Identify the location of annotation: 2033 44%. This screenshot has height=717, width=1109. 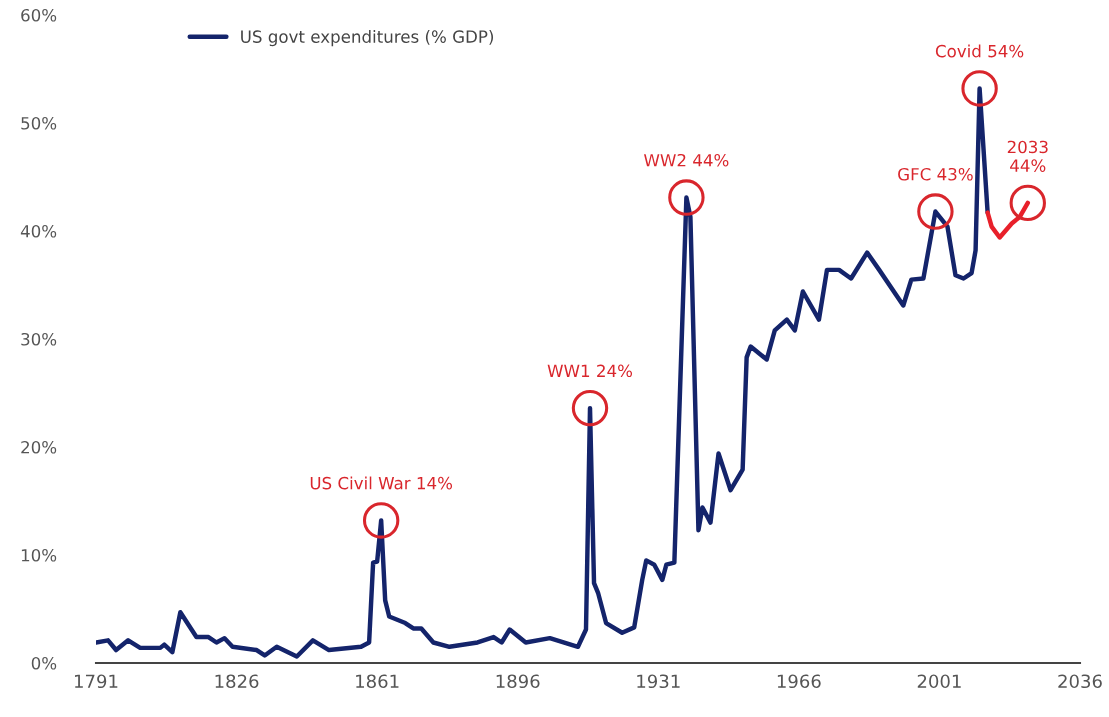
(1027, 156).